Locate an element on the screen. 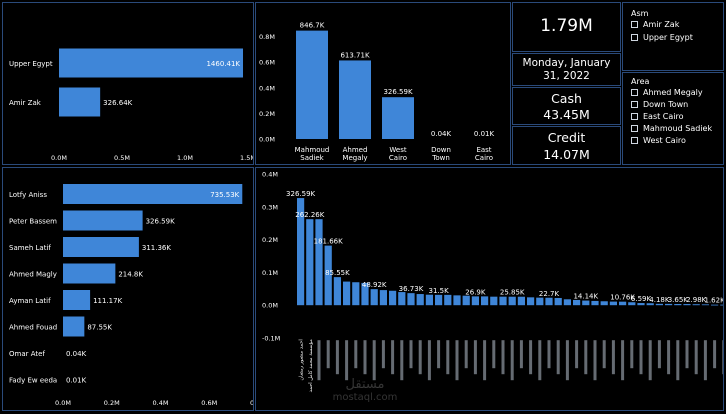 Image resolution: width=726 pixels, height=414 pixels. area-option-mahmoud-sadiek: Mahmoud Sadiek is located at coordinates (671, 128).